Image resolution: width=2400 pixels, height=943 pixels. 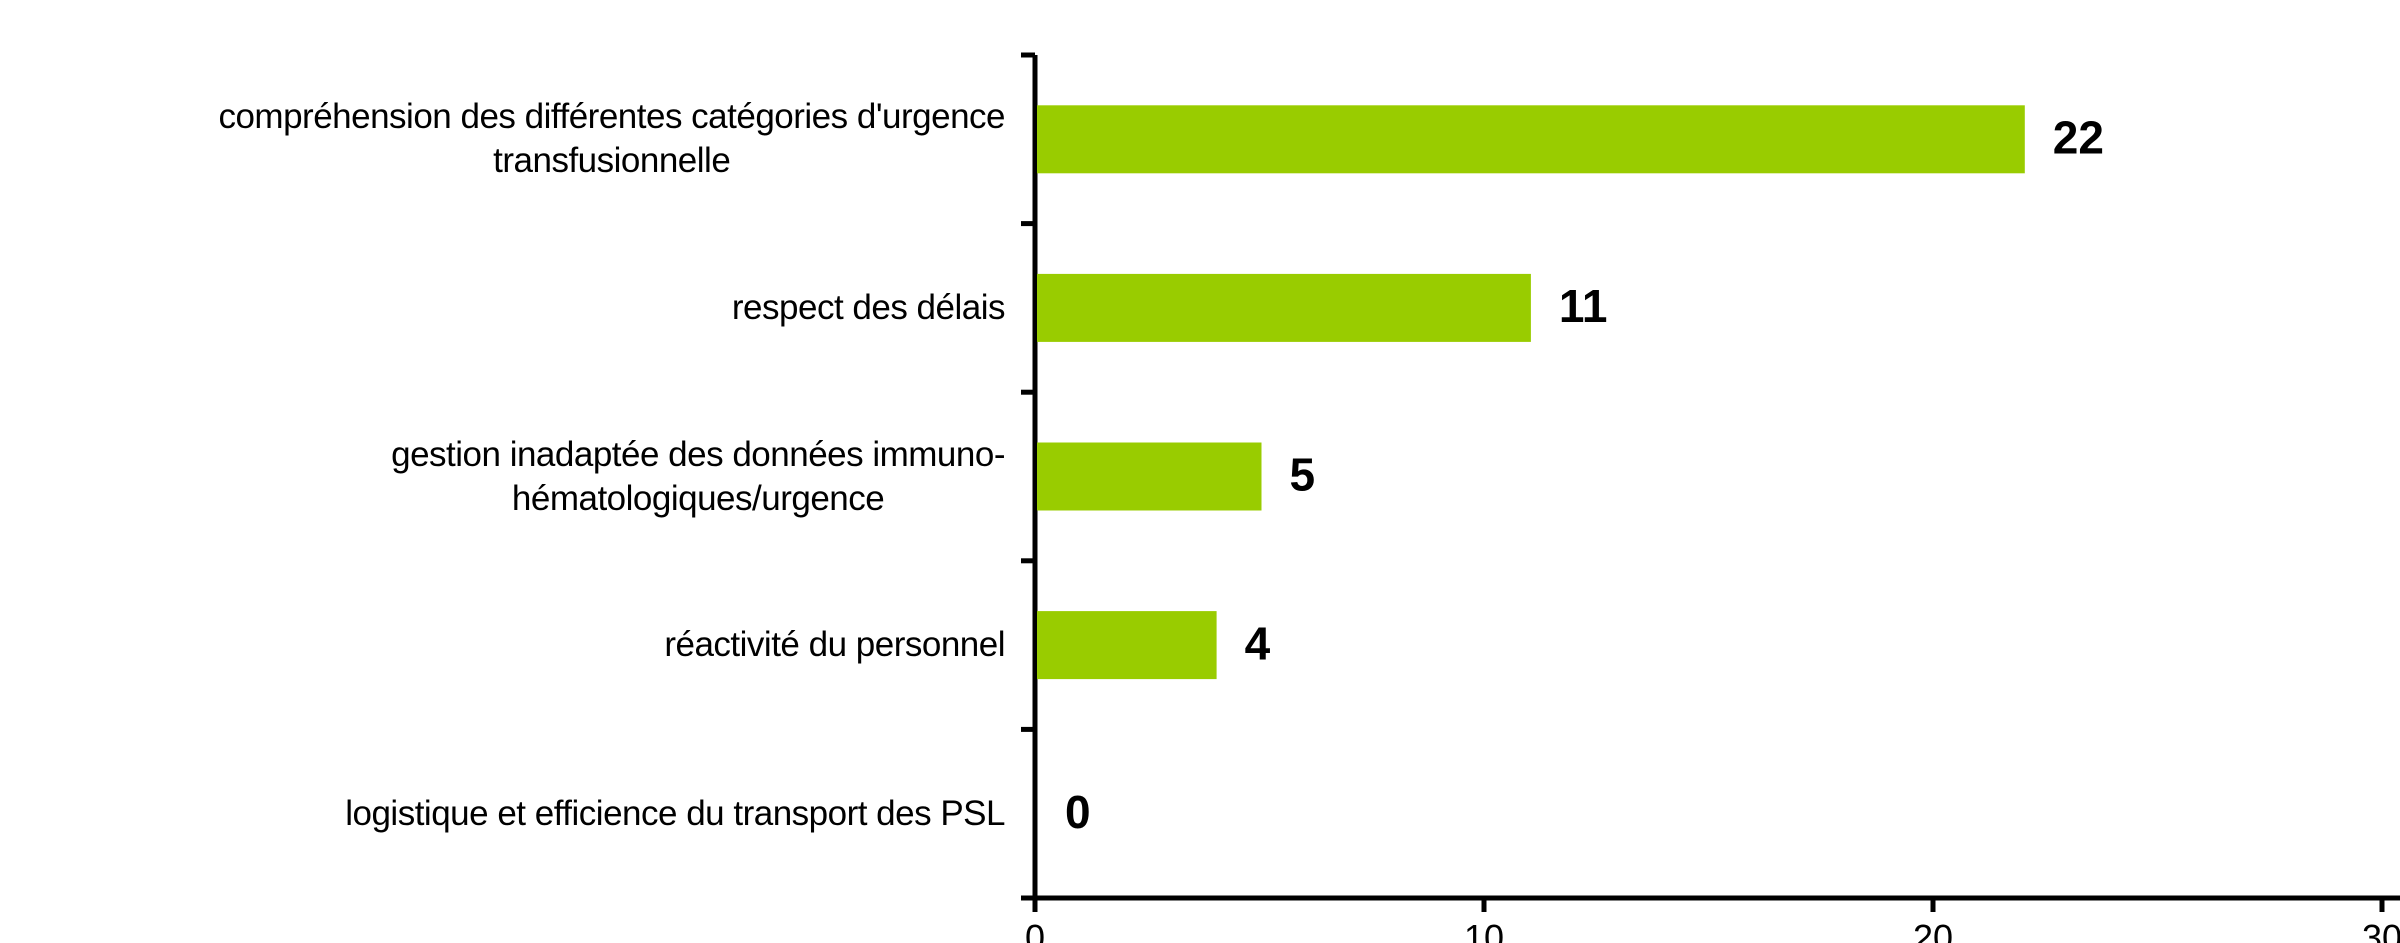 I want to click on x-tick-label: 0, so click(x=1035, y=930).